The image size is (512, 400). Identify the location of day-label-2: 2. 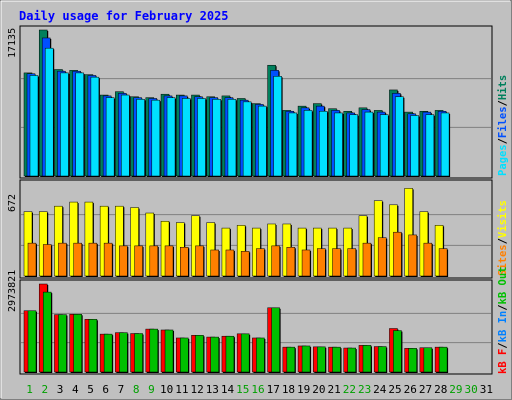
(45, 389).